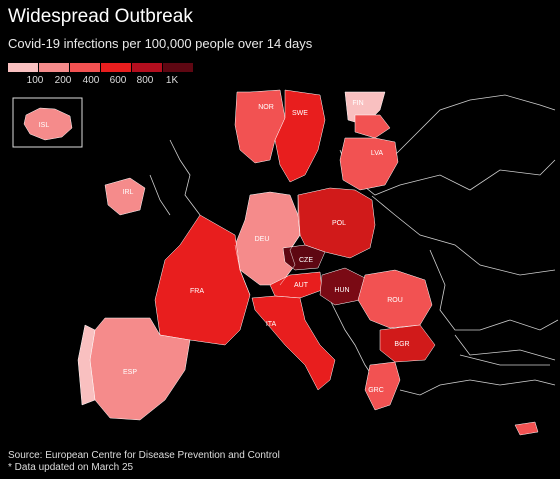 This screenshot has width=560, height=479. What do you see at coordinates (341, 290) in the screenshot?
I see `label-hun: HUN` at bounding box center [341, 290].